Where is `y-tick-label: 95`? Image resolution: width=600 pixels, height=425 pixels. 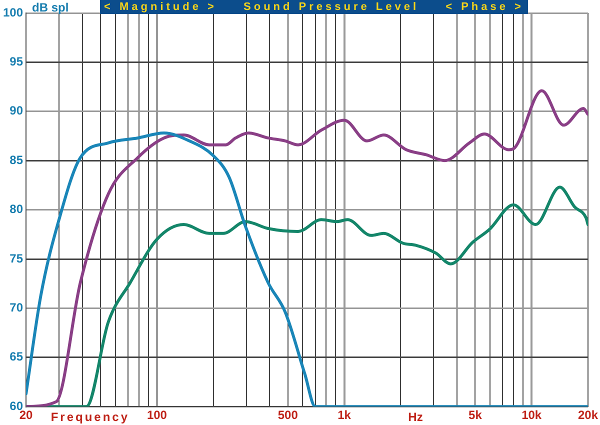 y-tick-label: 95 is located at coordinates (17, 61).